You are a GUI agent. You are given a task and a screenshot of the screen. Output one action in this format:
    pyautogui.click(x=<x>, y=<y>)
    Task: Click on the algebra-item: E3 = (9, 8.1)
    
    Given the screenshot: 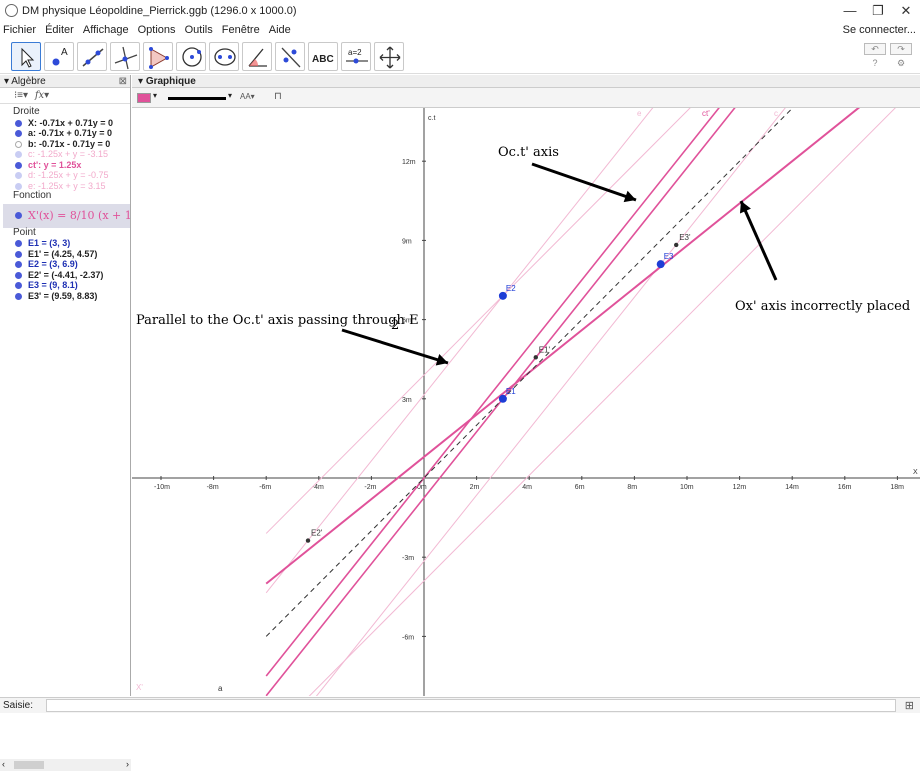 What is the action you would take?
    pyautogui.click(x=65, y=285)
    